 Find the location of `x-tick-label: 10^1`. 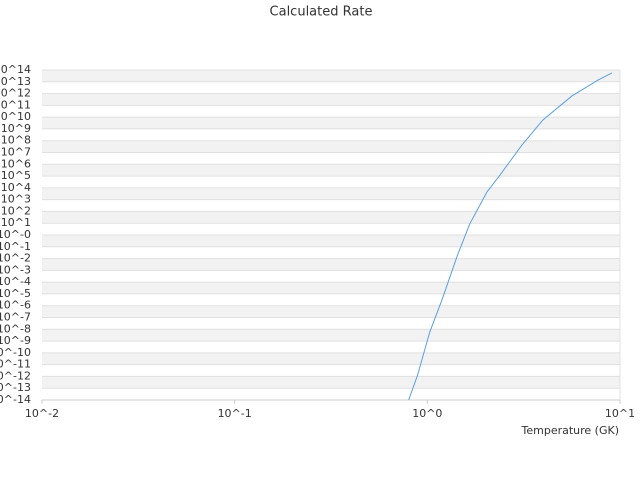

x-tick-label: 10^1 is located at coordinates (620, 413).